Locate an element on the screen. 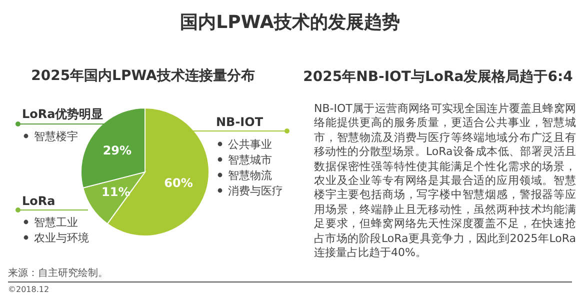 This screenshot has height=295, width=580. text: 消费与医疗 is located at coordinates (255, 191).